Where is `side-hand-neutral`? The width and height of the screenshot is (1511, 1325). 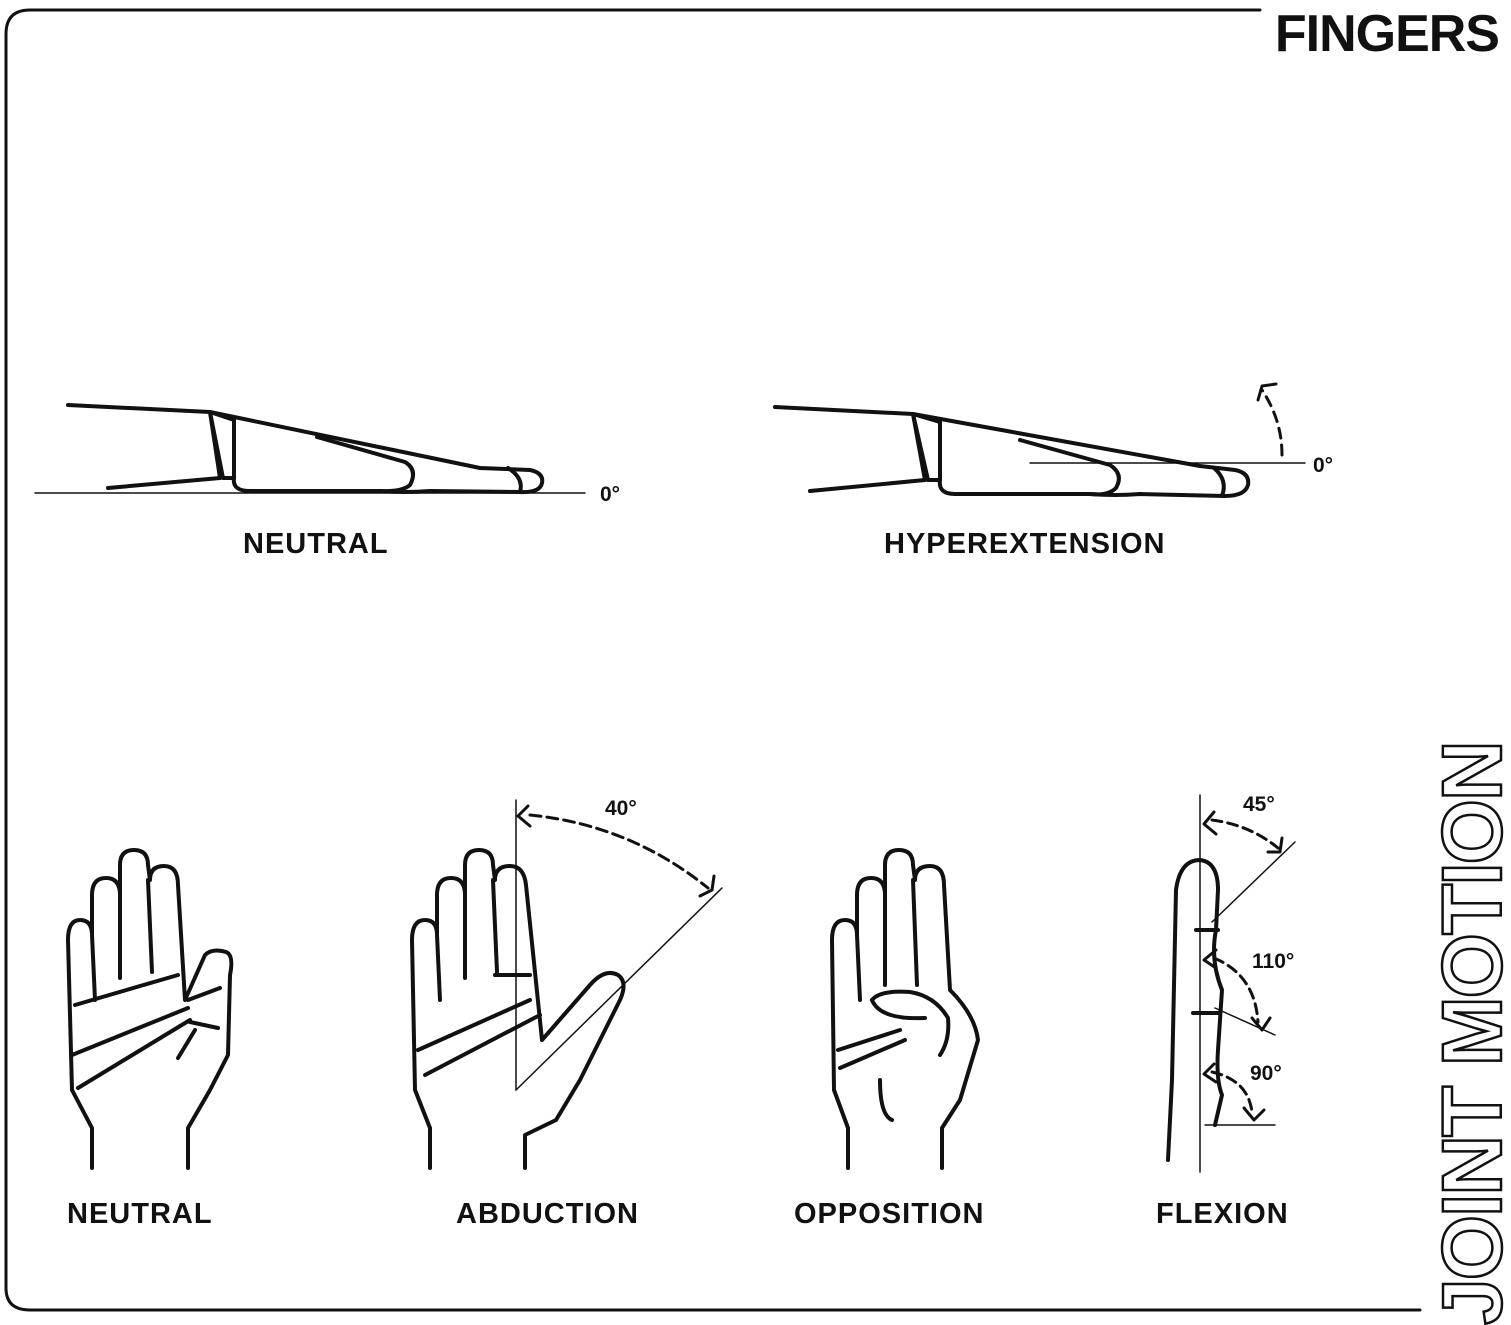
side-hand-neutral is located at coordinates (310, 449).